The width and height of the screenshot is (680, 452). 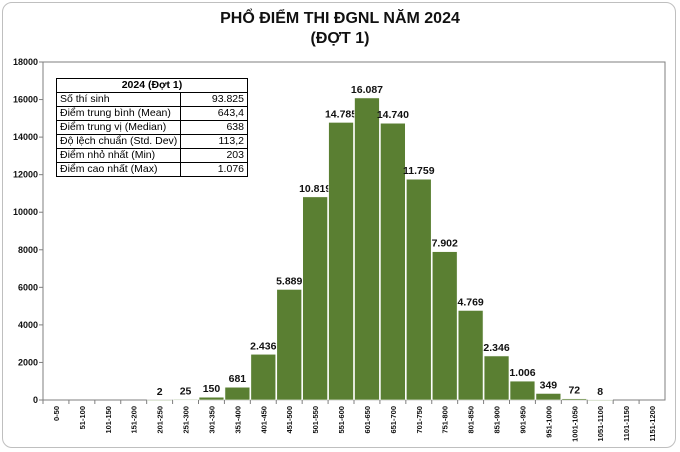 What do you see at coordinates (25, 212) in the screenshot?
I see `y-tick-label: 10000` at bounding box center [25, 212].